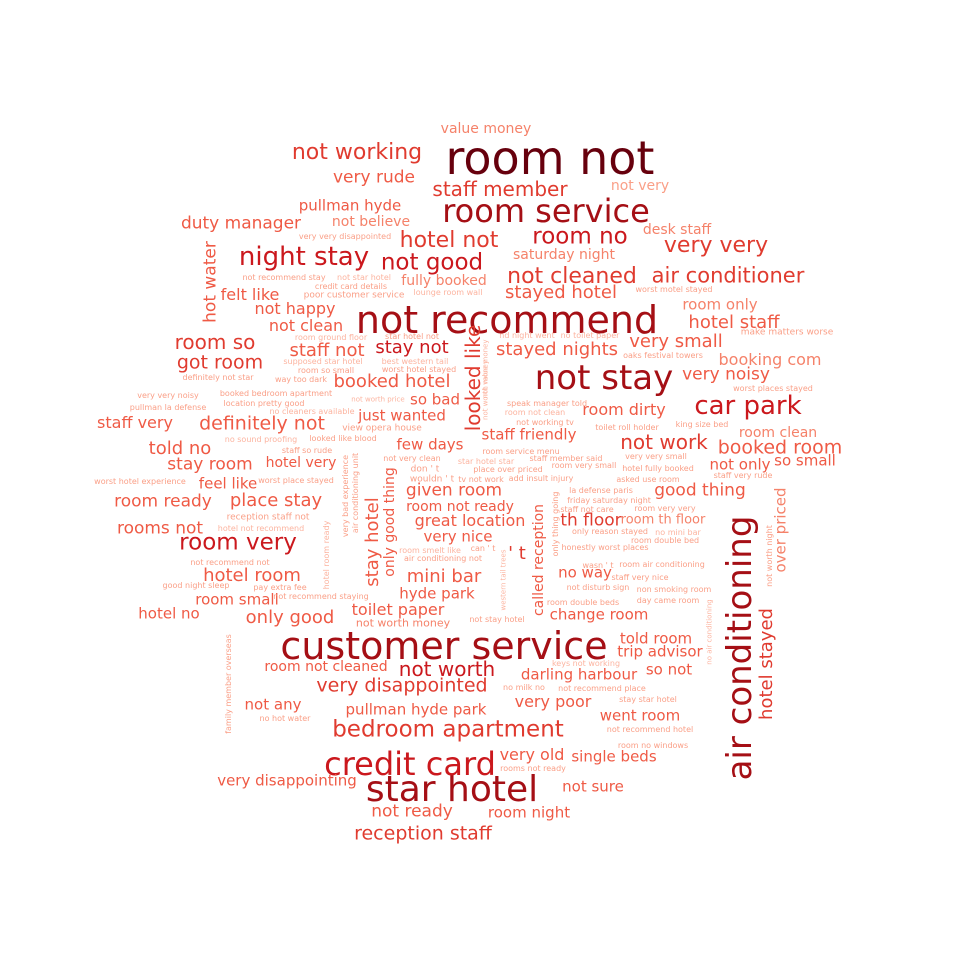 This screenshot has height=960, width=960. I want to click on word-cloud-term: nd night went, so click(527, 335).